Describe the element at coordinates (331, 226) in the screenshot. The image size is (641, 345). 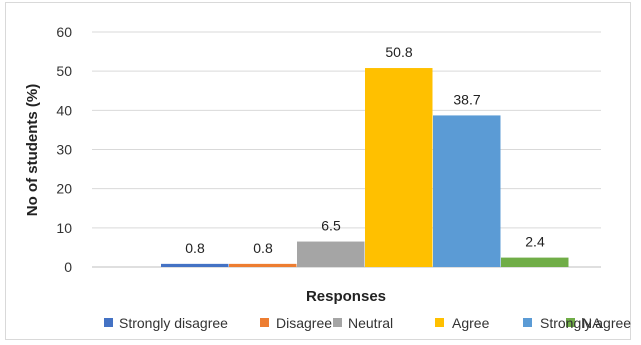
I see `data-label-3: 6.5` at that location.